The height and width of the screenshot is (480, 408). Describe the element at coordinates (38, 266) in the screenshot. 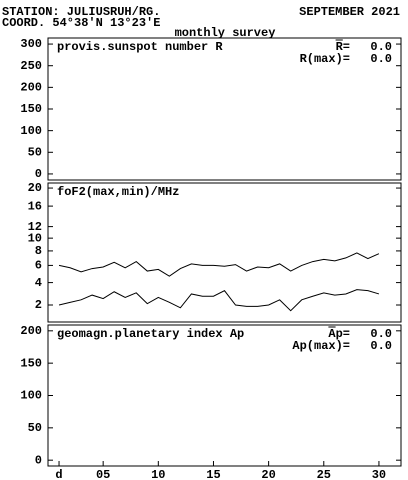

I see `y-tick-label: 6` at that location.